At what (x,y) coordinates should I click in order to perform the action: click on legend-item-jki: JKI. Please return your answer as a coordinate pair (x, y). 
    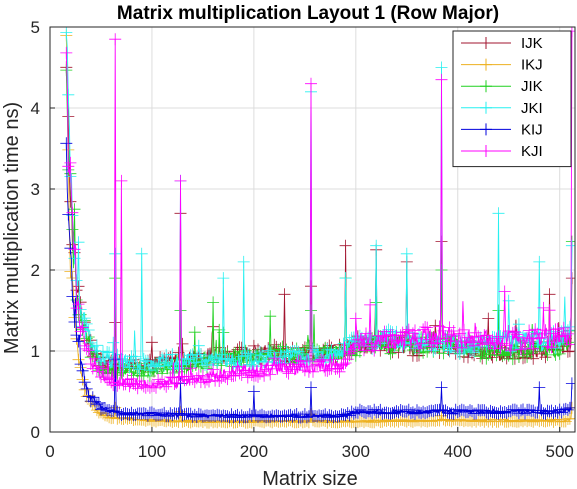
    Looking at the image, I should click on (502, 108).